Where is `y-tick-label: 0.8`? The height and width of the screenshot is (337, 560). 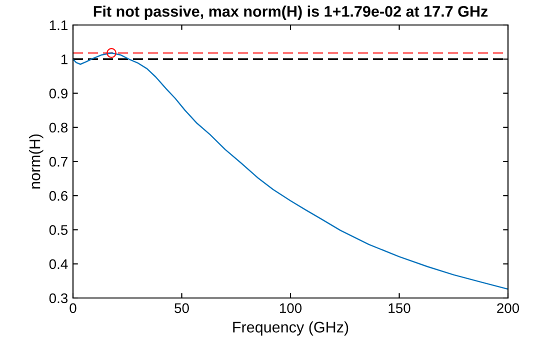 y-tick-label: 0.8 is located at coordinates (58, 127).